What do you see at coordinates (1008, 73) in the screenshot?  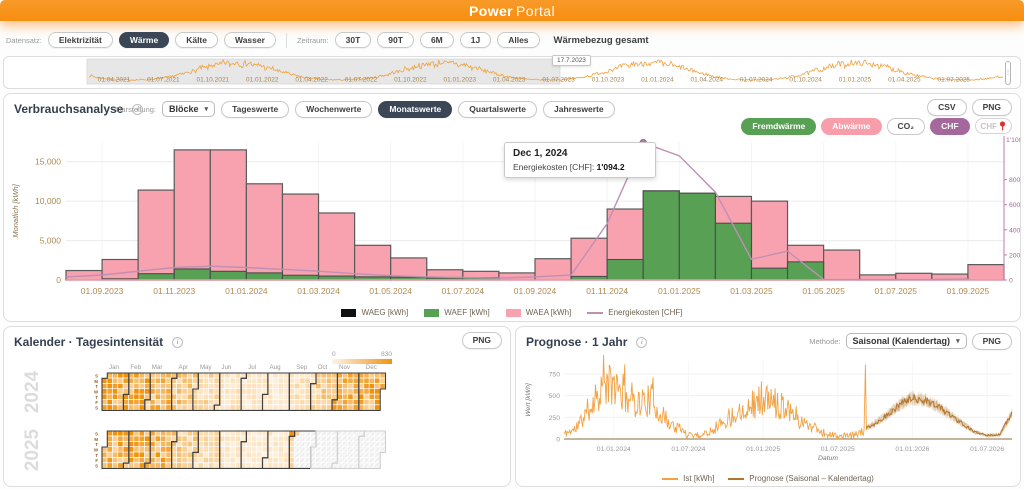 I see `timeline-right-handle: ⋮` at bounding box center [1008, 73].